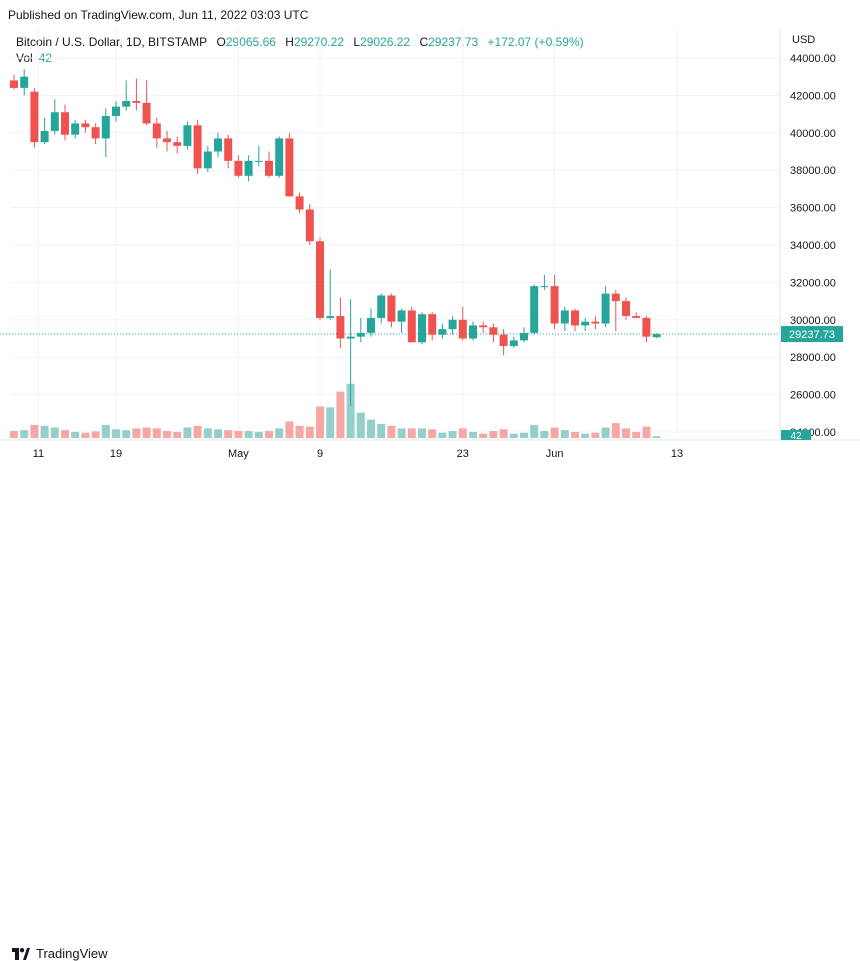 This screenshot has width=860, height=961. I want to click on open-label: O, so click(221, 42).